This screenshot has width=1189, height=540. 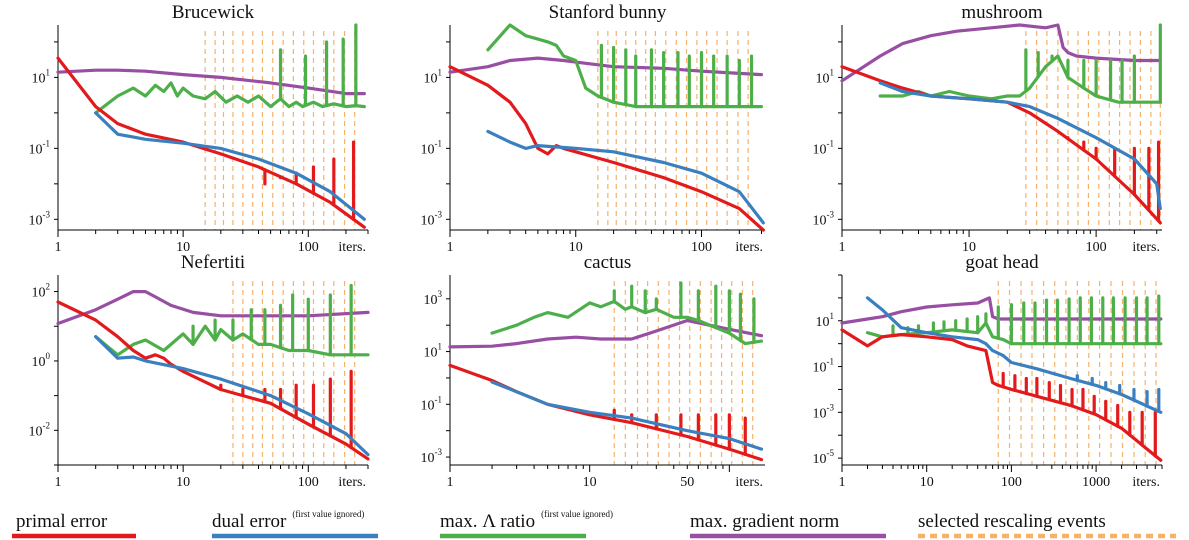 What do you see at coordinates (41, 291) in the screenshot?
I see `y-tick-label: 10²` at bounding box center [41, 291].